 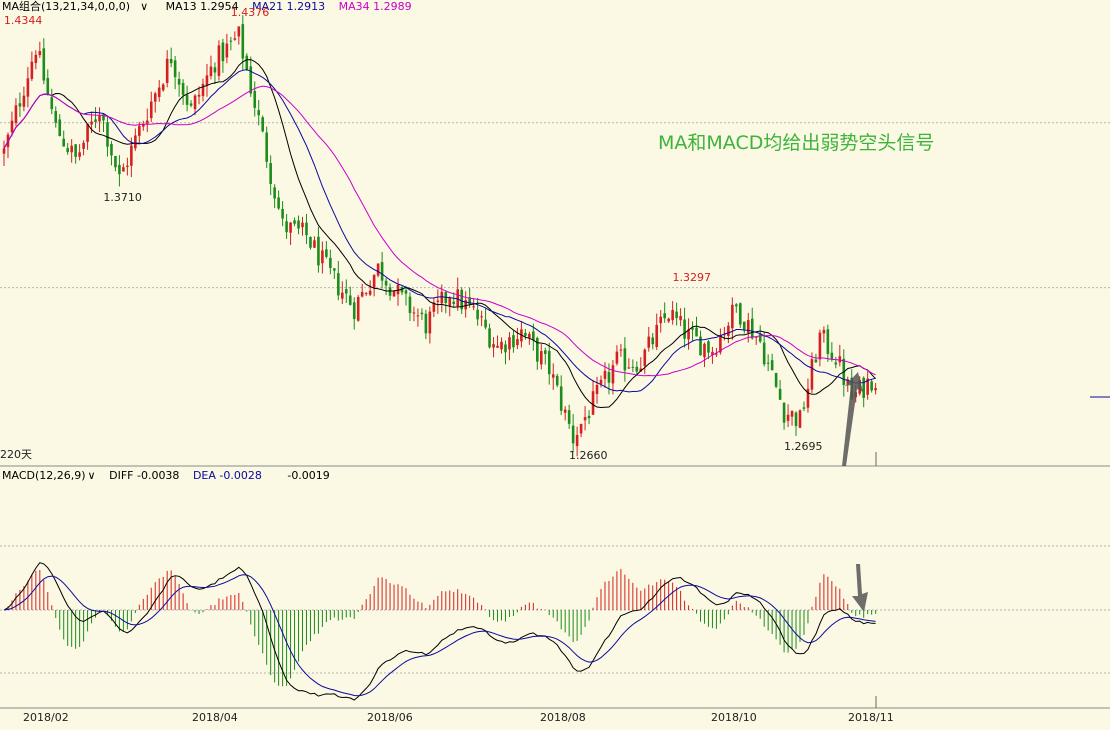 I want to click on ma-dropdown-icon: ∨, so click(x=144, y=6).